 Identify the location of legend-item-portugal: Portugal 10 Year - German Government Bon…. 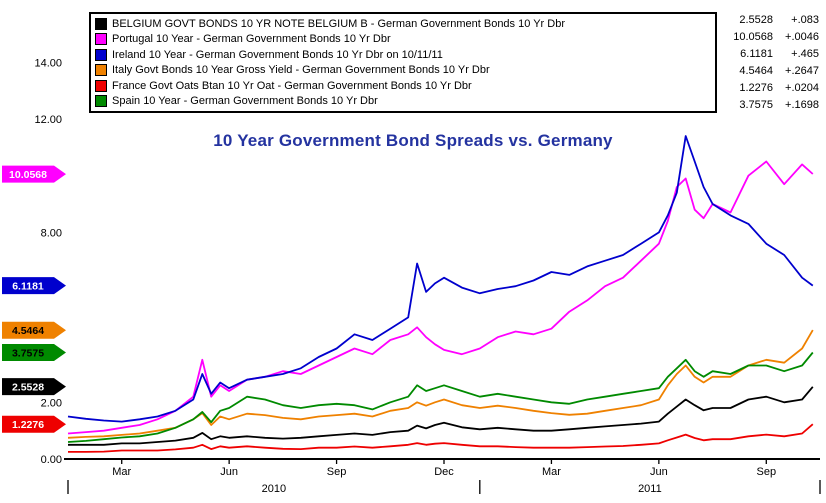
(403, 39).